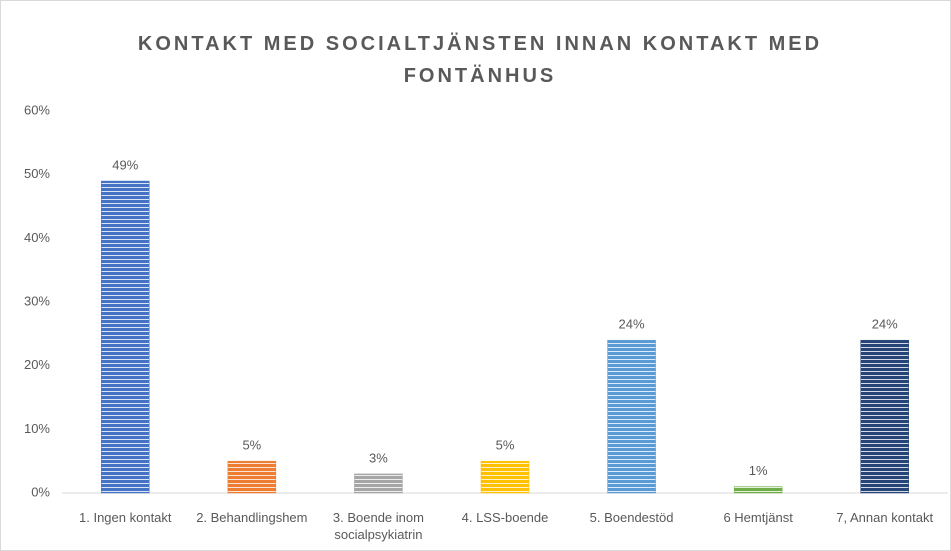  I want to click on x-tick-label: 5. Boendestöd, so click(631, 517).